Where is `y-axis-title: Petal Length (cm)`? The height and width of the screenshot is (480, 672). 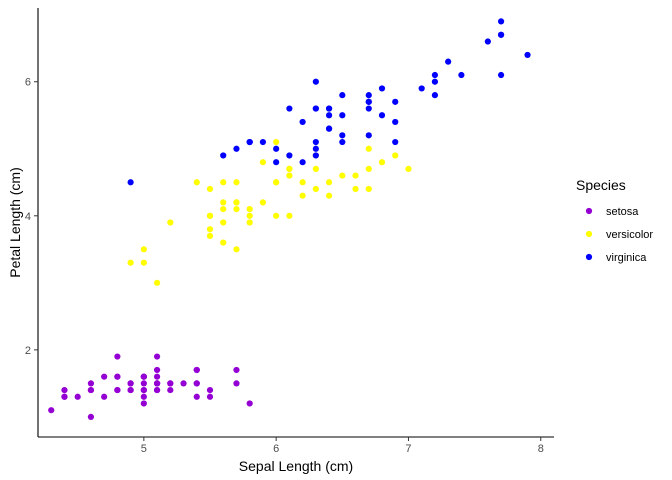 y-axis-title: Petal Length (cm) is located at coordinates (15, 222).